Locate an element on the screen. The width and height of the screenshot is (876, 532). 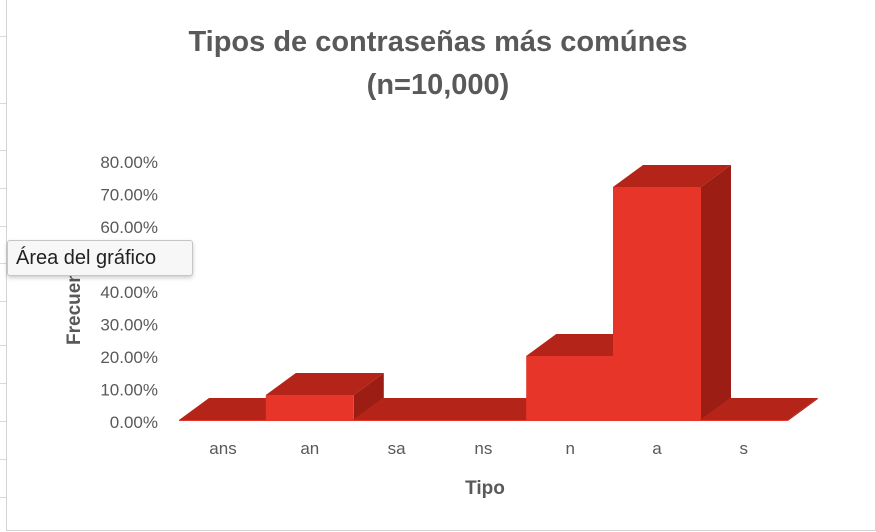
y-tick-label: 10.00% is located at coordinates (129, 390).